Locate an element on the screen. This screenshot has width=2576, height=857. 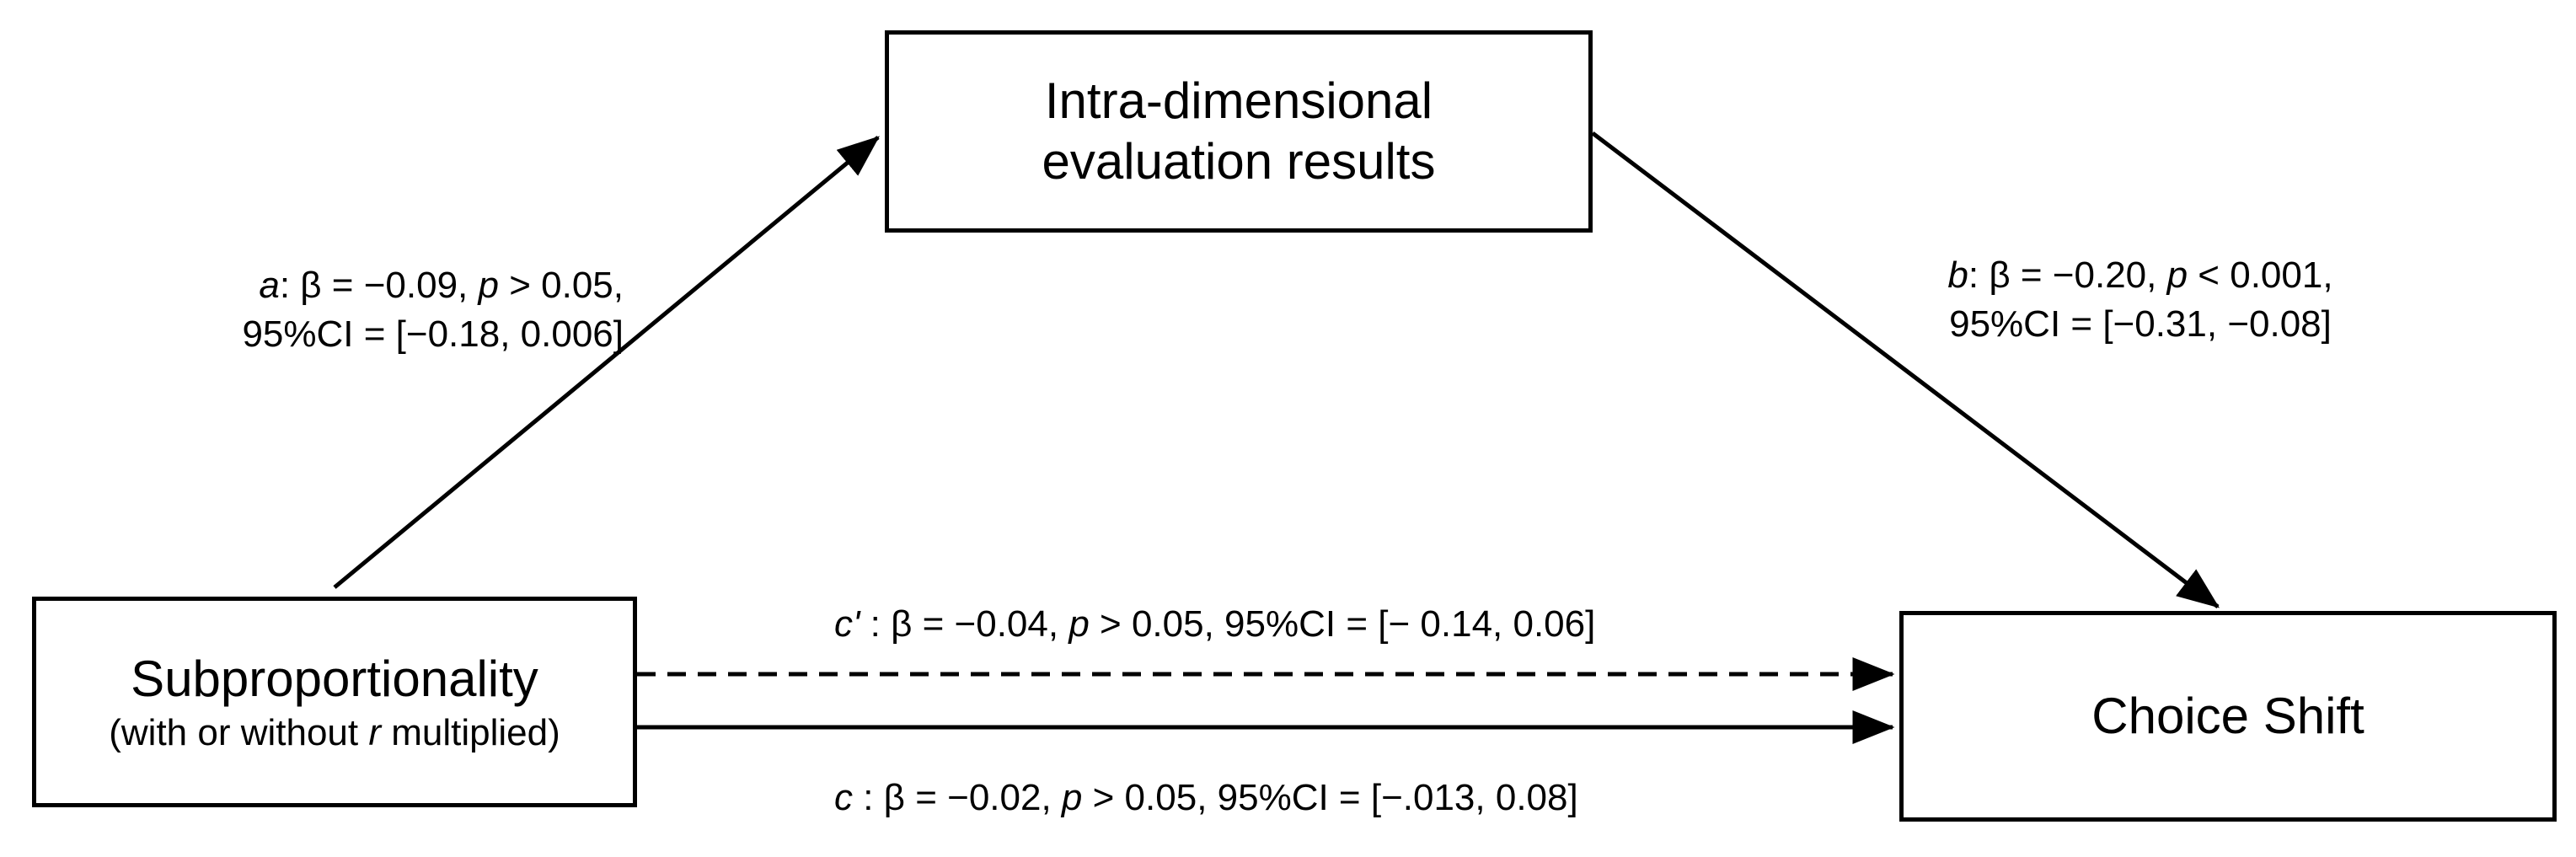
path-a-ci: 95%CI = [−0.18, 0.006] is located at coordinates (433, 334).